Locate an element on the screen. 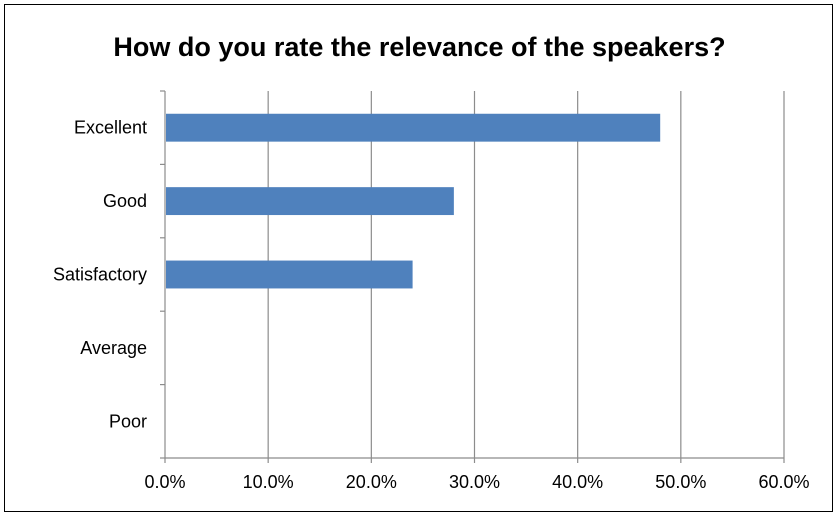 This screenshot has width=837, height=516. x-tick-label: 40.0% is located at coordinates (577, 482).